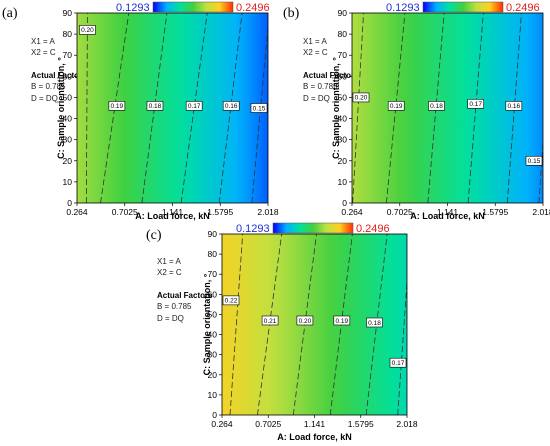  I want to click on contour-label: 0.22, so click(231, 300).